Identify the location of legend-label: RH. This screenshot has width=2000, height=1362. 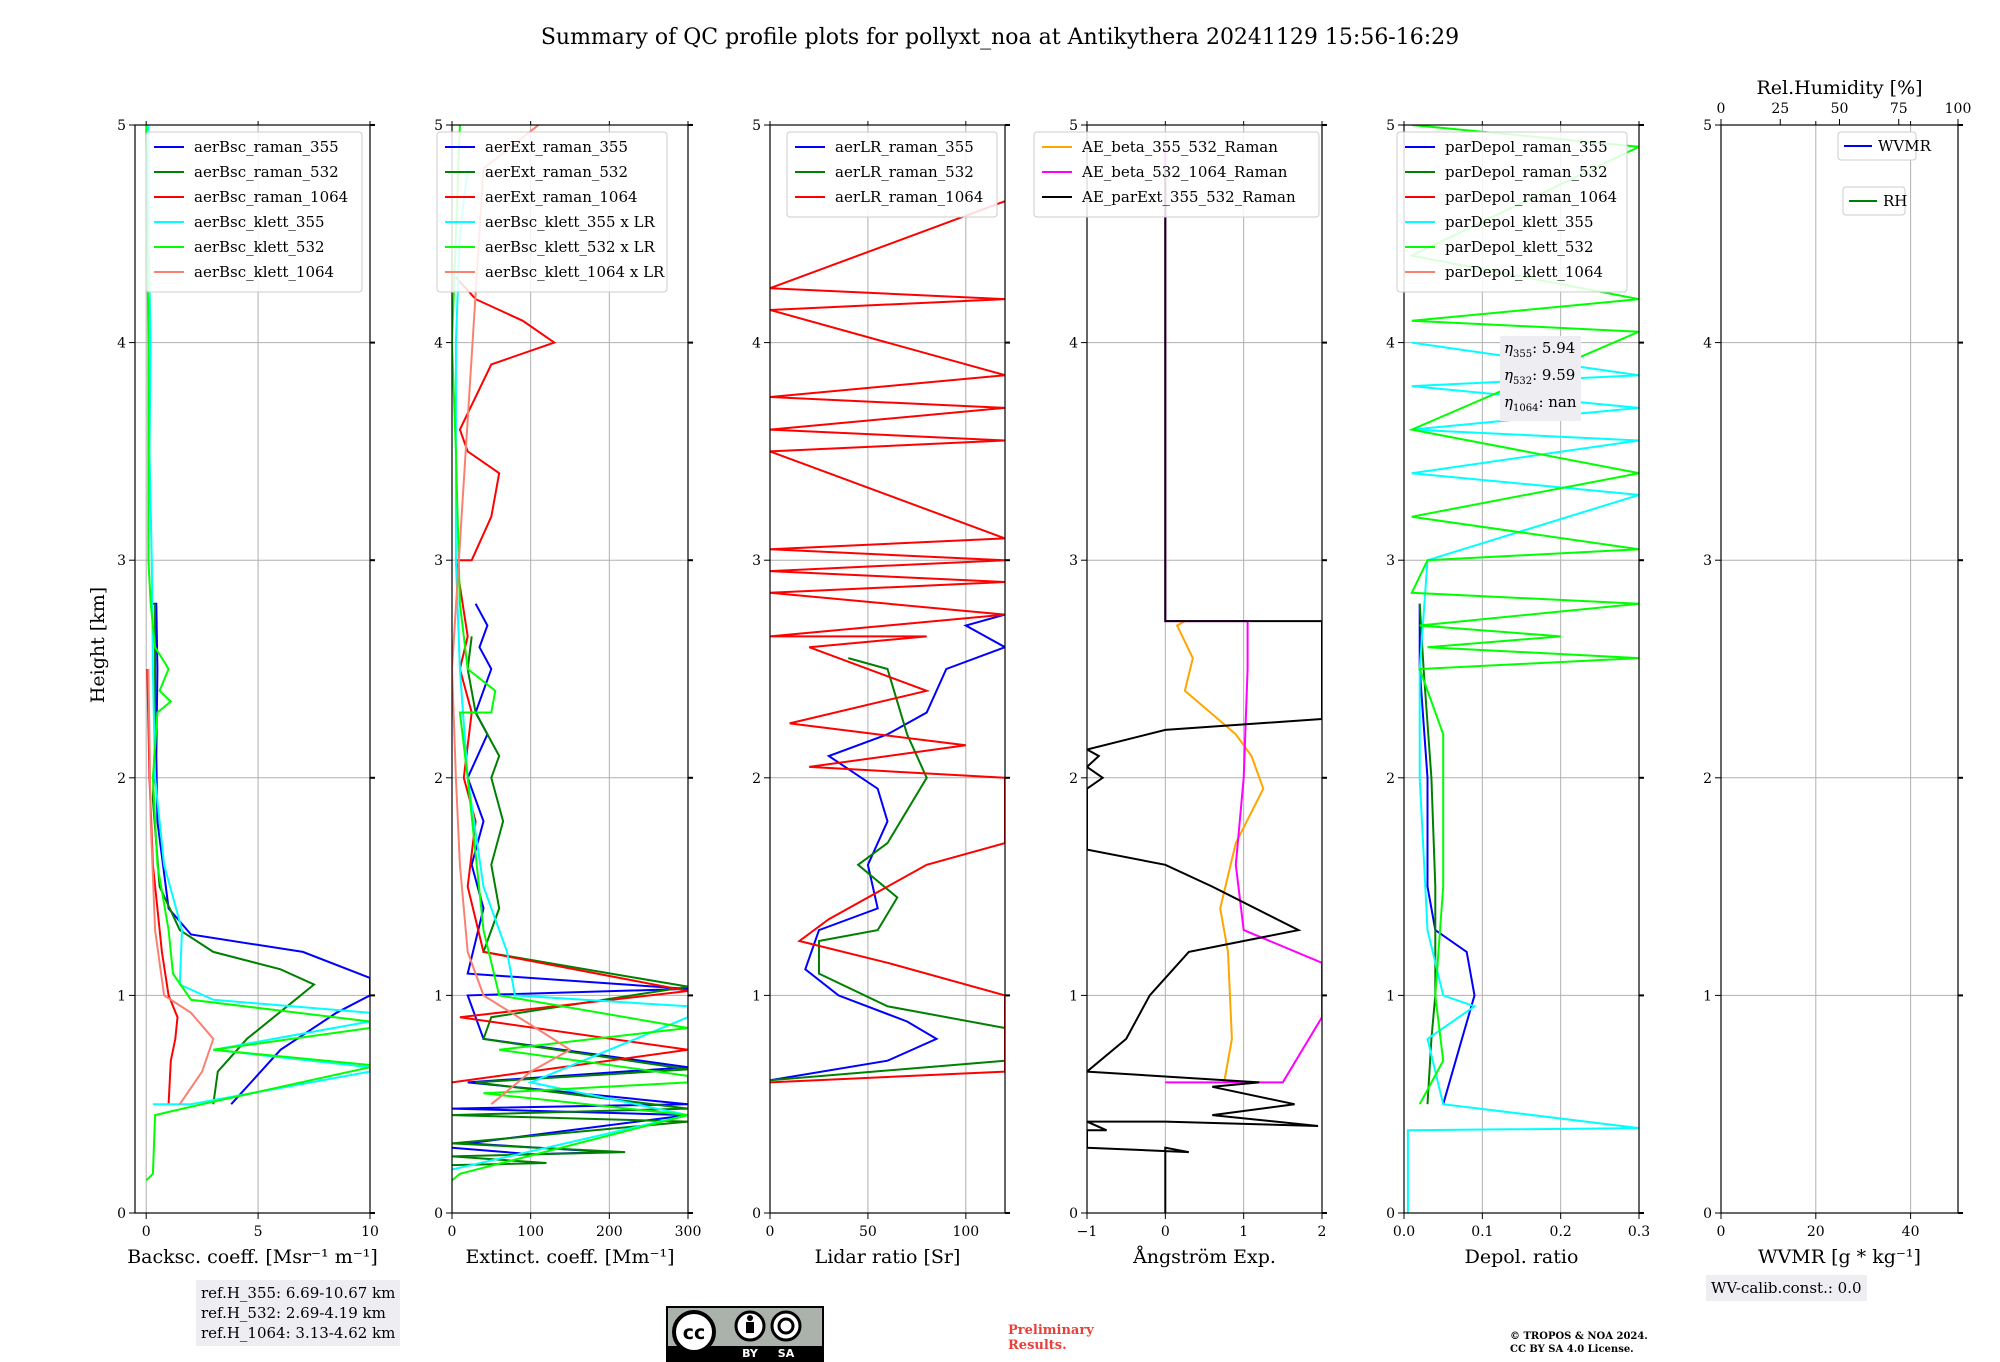
(1895, 201).